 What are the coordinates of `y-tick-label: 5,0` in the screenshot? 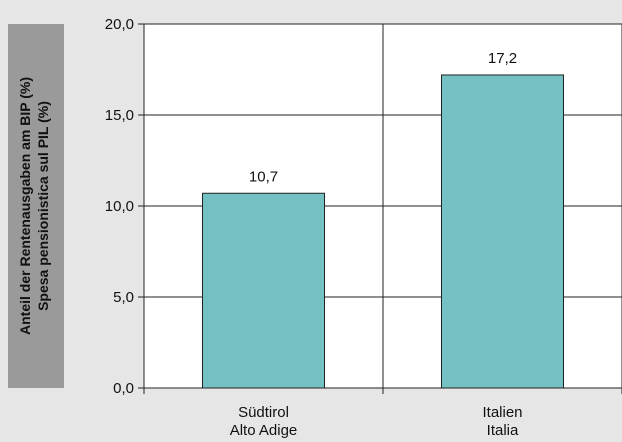 It's located at (123, 297).